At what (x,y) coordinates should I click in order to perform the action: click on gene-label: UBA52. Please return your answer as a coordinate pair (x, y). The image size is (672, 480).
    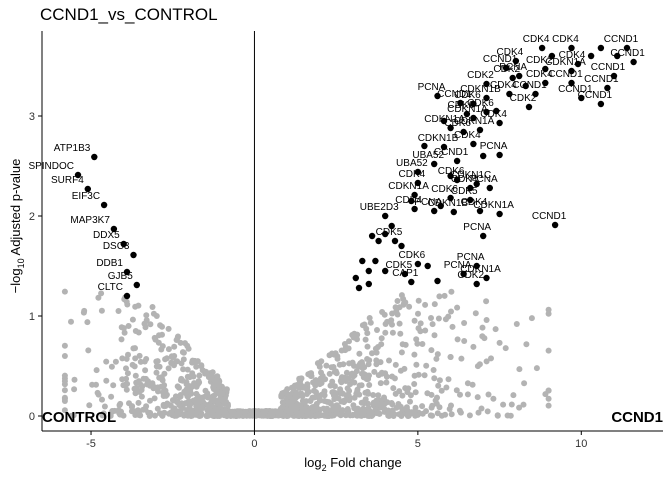
    Looking at the image, I should click on (428, 155).